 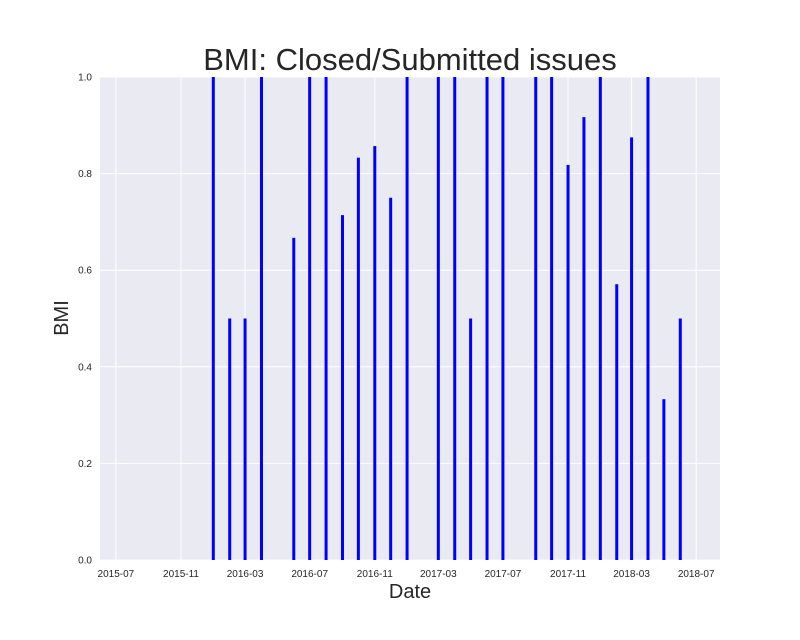 What do you see at coordinates (85, 561) in the screenshot?
I see `y-tick-label: 0.0` at bounding box center [85, 561].